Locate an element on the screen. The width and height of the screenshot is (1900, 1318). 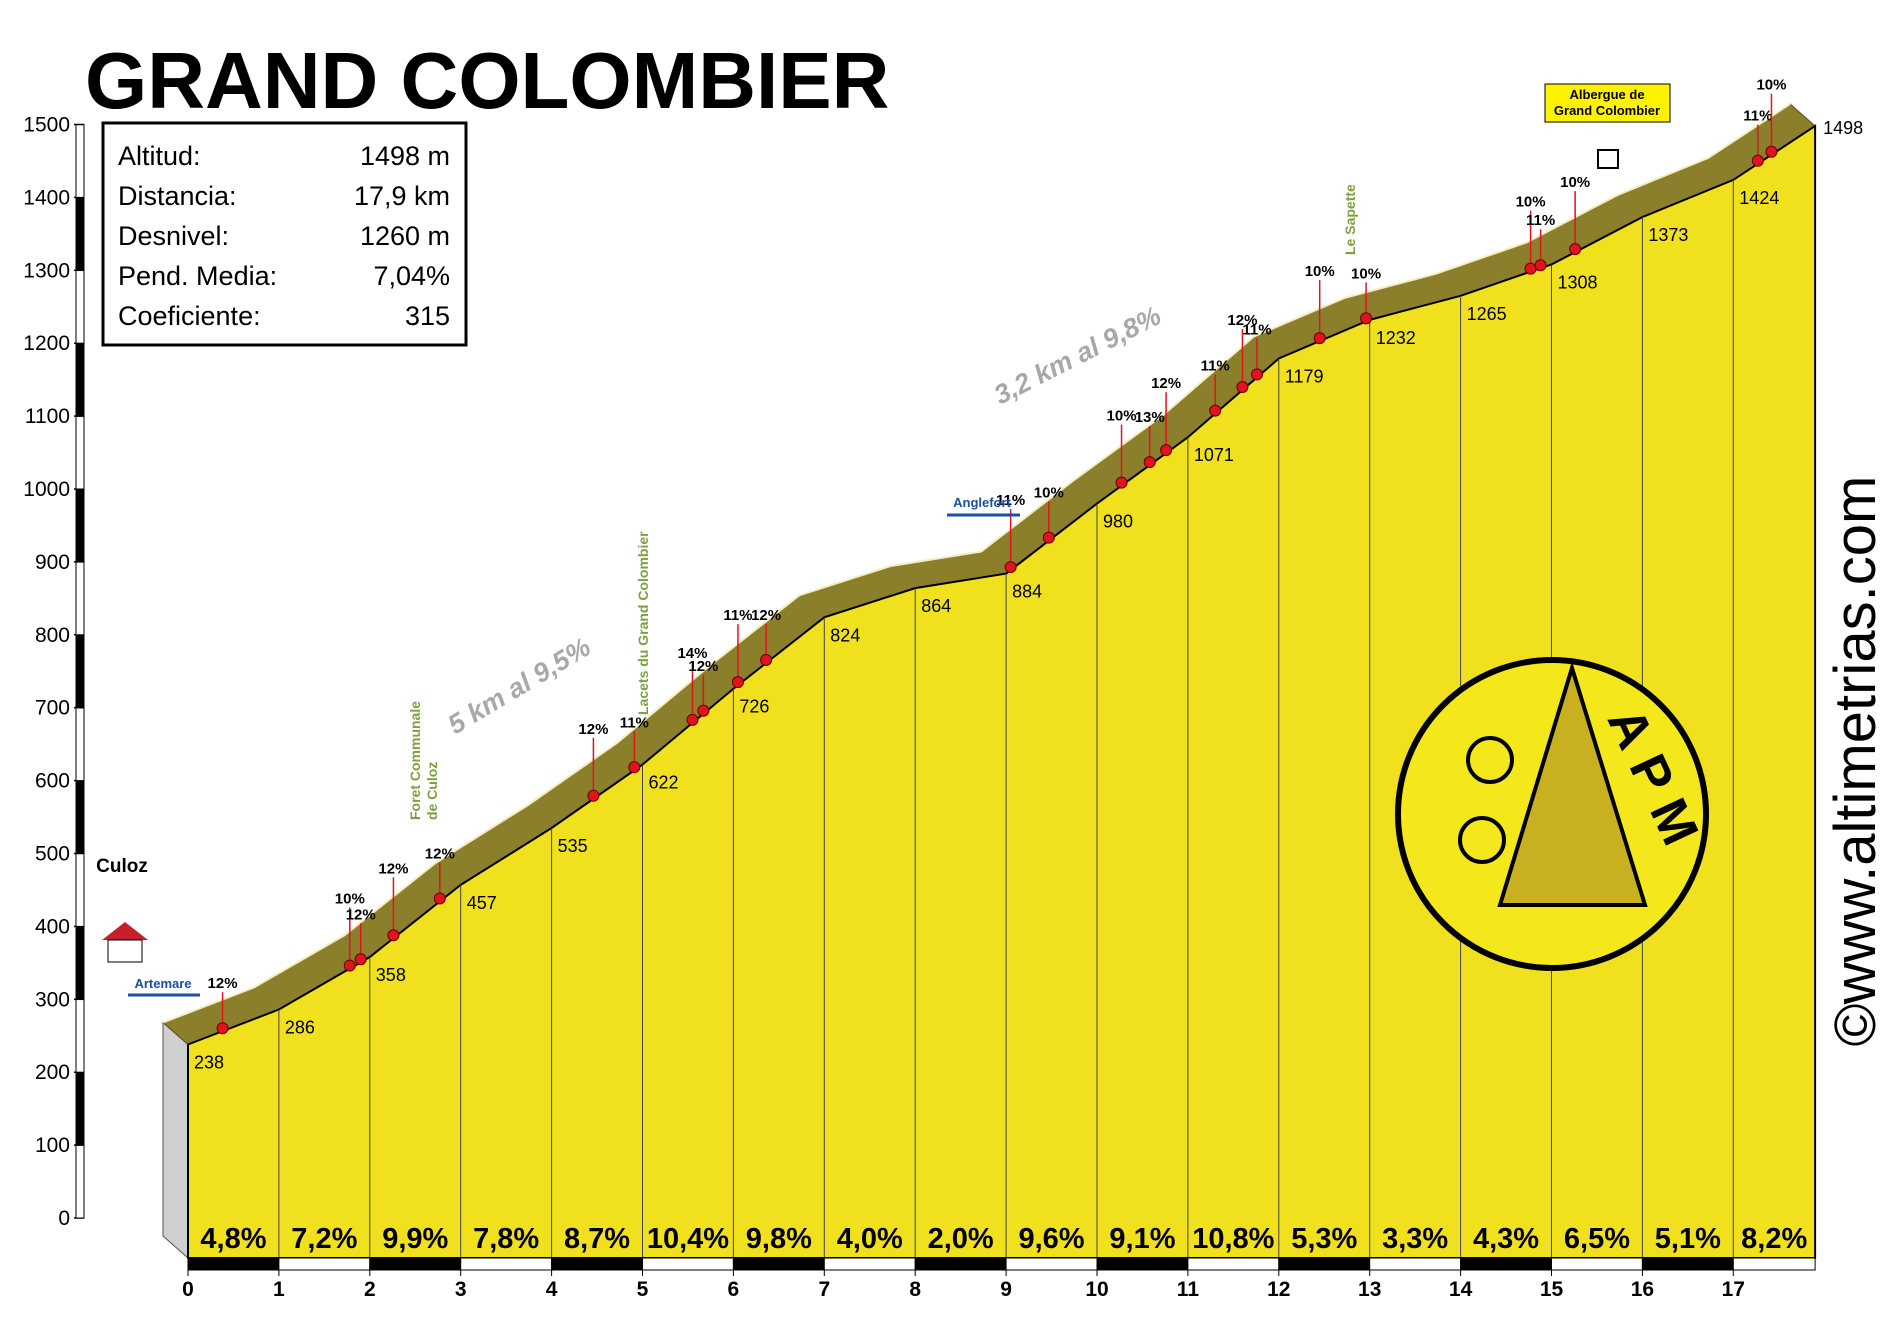
side-wall is located at coordinates (175, 1140).